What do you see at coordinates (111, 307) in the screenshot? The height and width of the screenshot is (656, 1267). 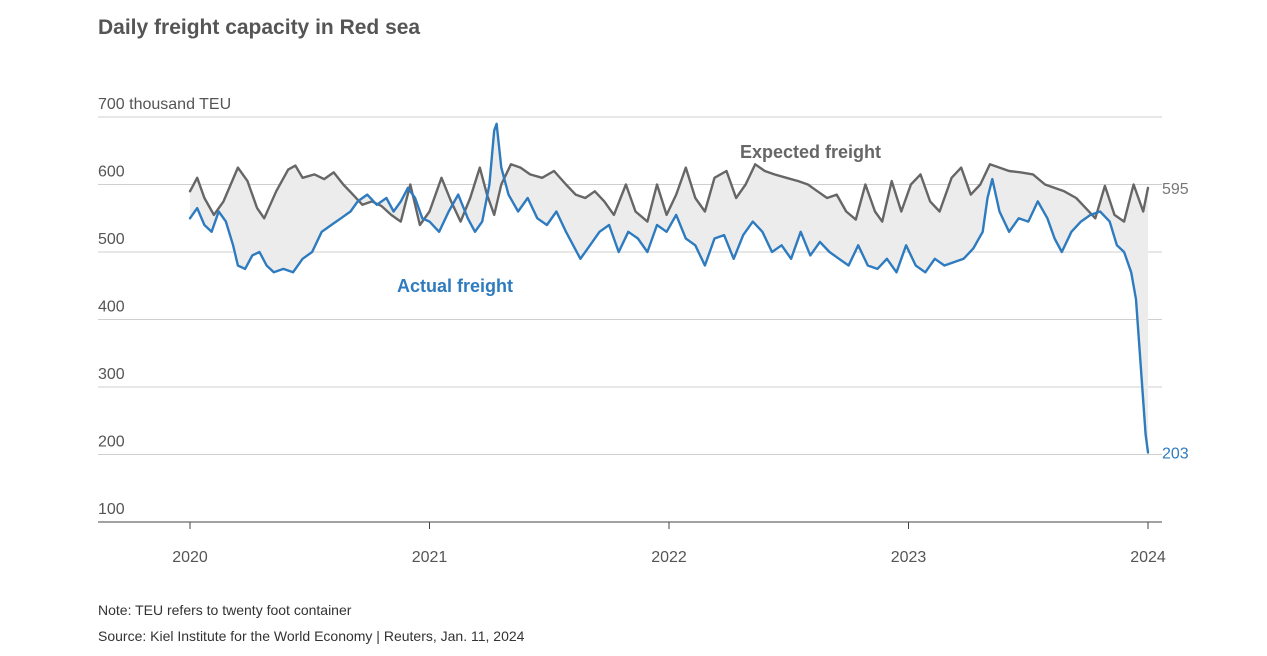 I see `y-tick-label-400: 400` at bounding box center [111, 307].